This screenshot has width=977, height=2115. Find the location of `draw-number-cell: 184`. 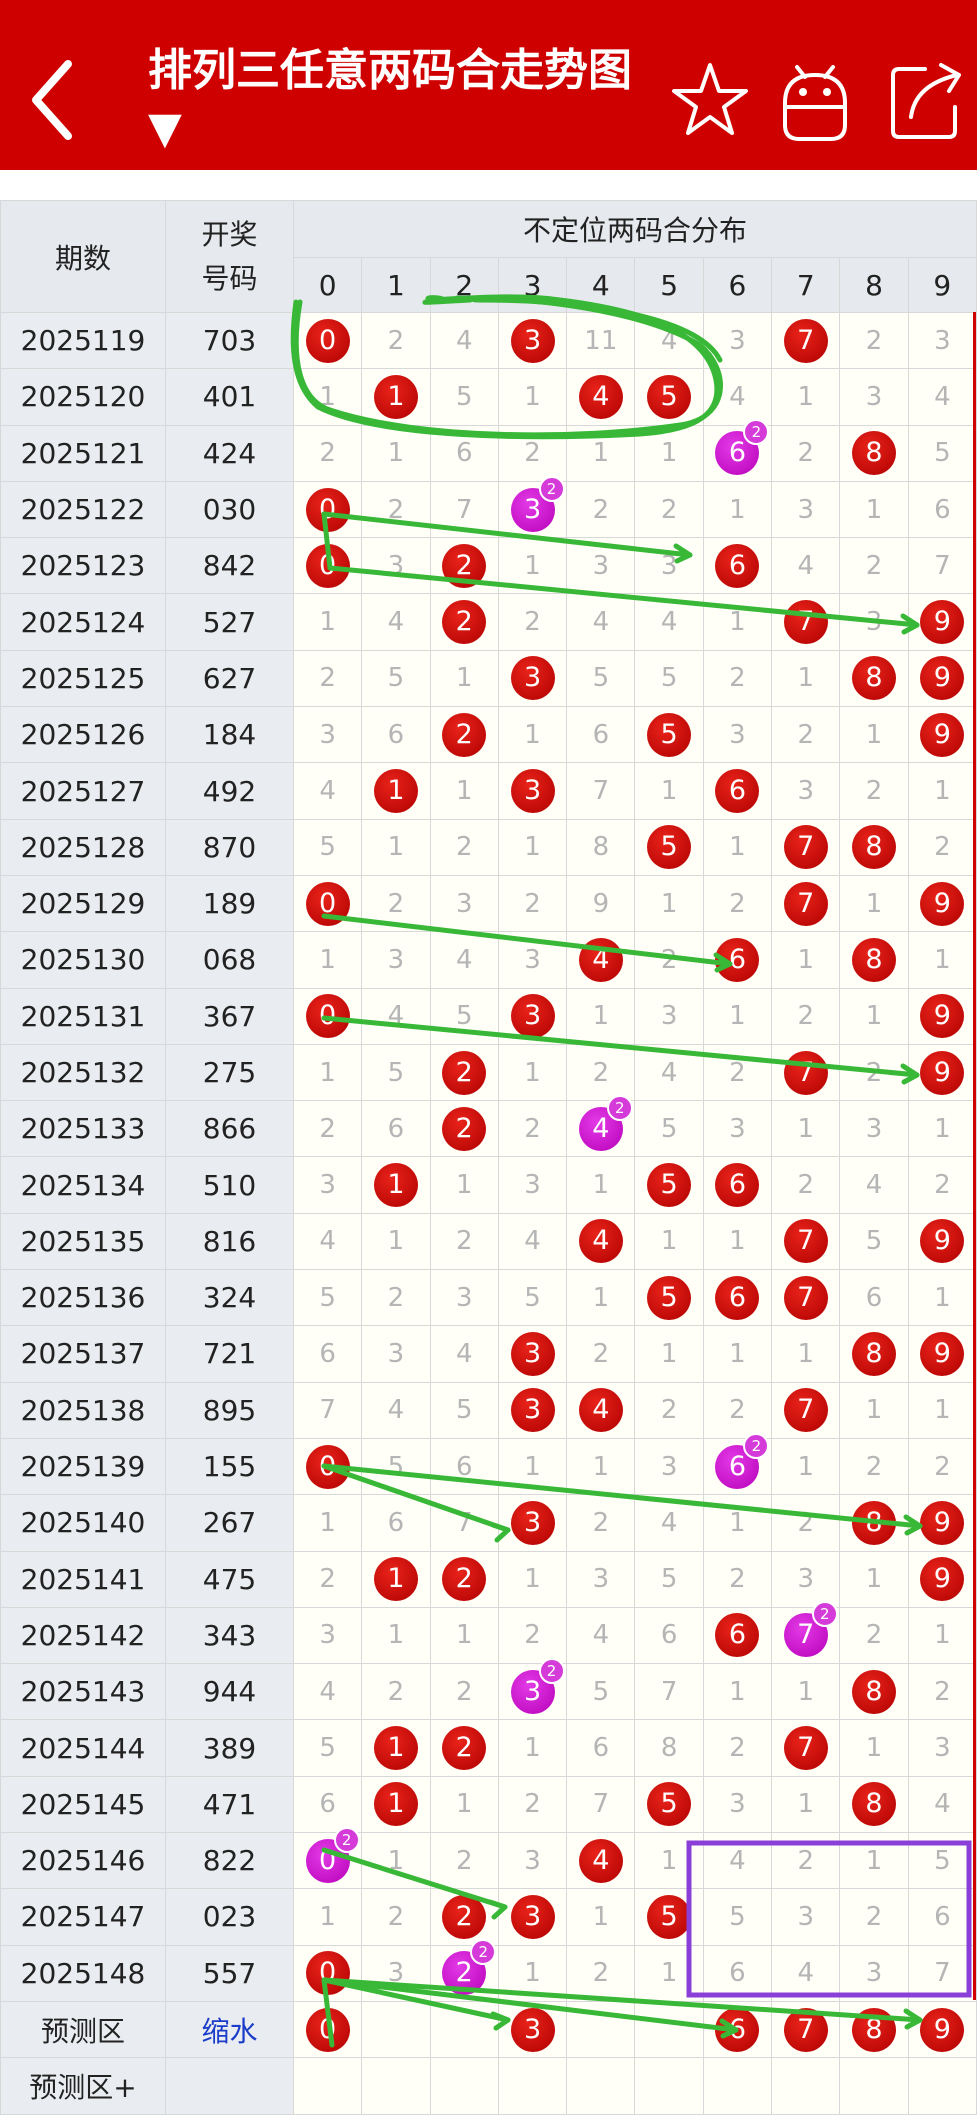

draw-number-cell: 184 is located at coordinates (229, 735).